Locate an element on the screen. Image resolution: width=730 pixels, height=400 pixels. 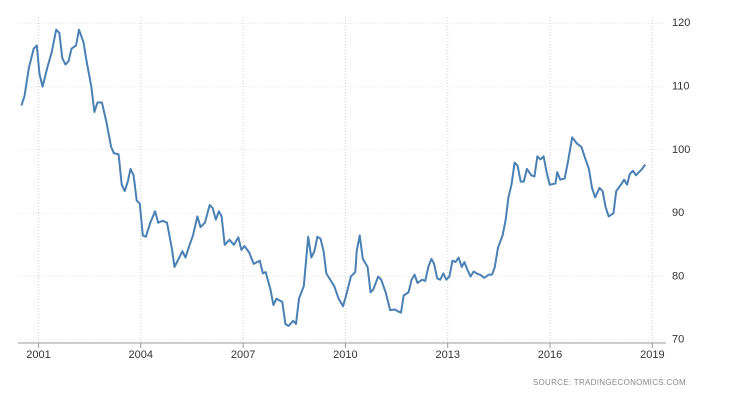
source-note: SOURCE: TRADINGECONOMICS.COM is located at coordinates (609, 382).